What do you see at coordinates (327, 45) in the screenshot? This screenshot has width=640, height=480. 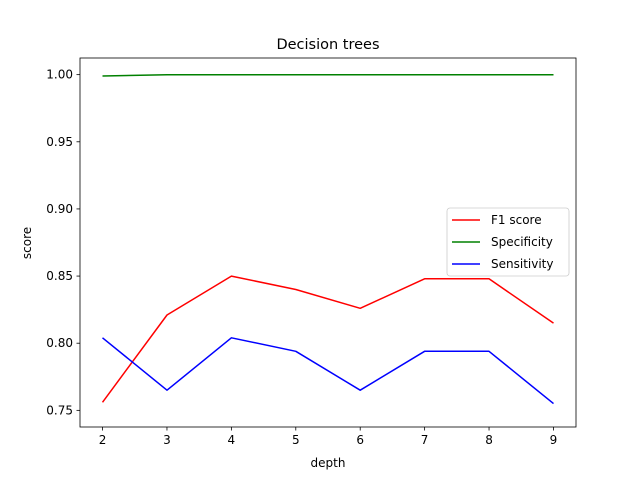 I see `chart-title: Decision trees` at bounding box center [327, 45].